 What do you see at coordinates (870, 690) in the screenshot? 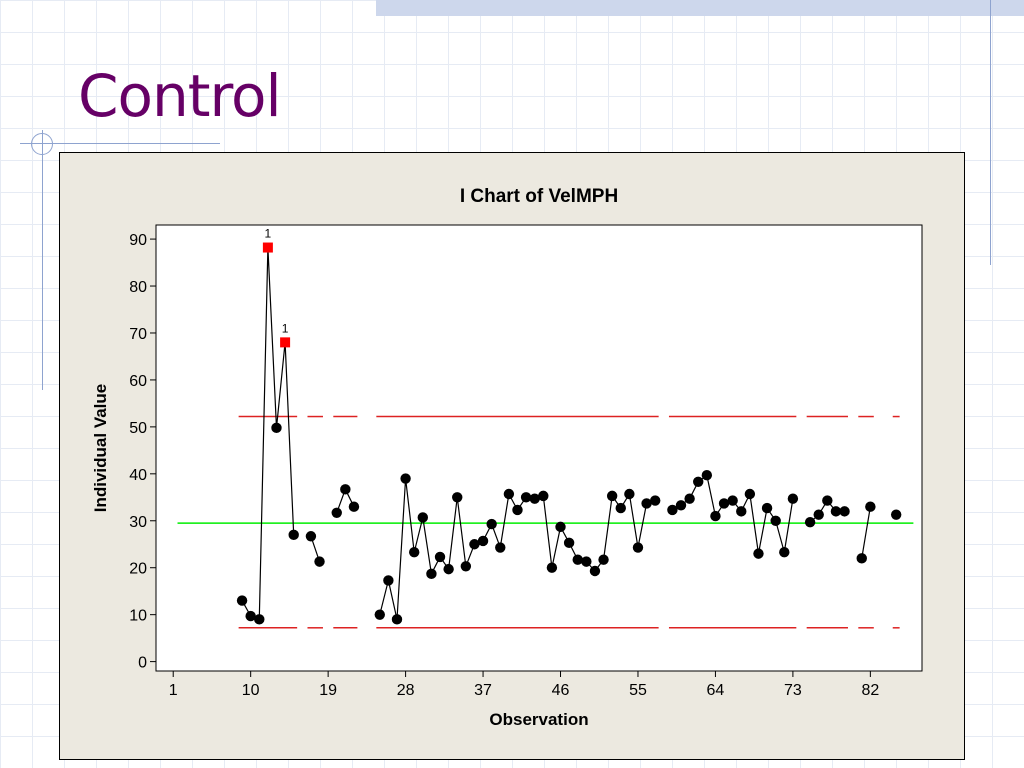
I see `x-tick-label: 82` at bounding box center [870, 690].